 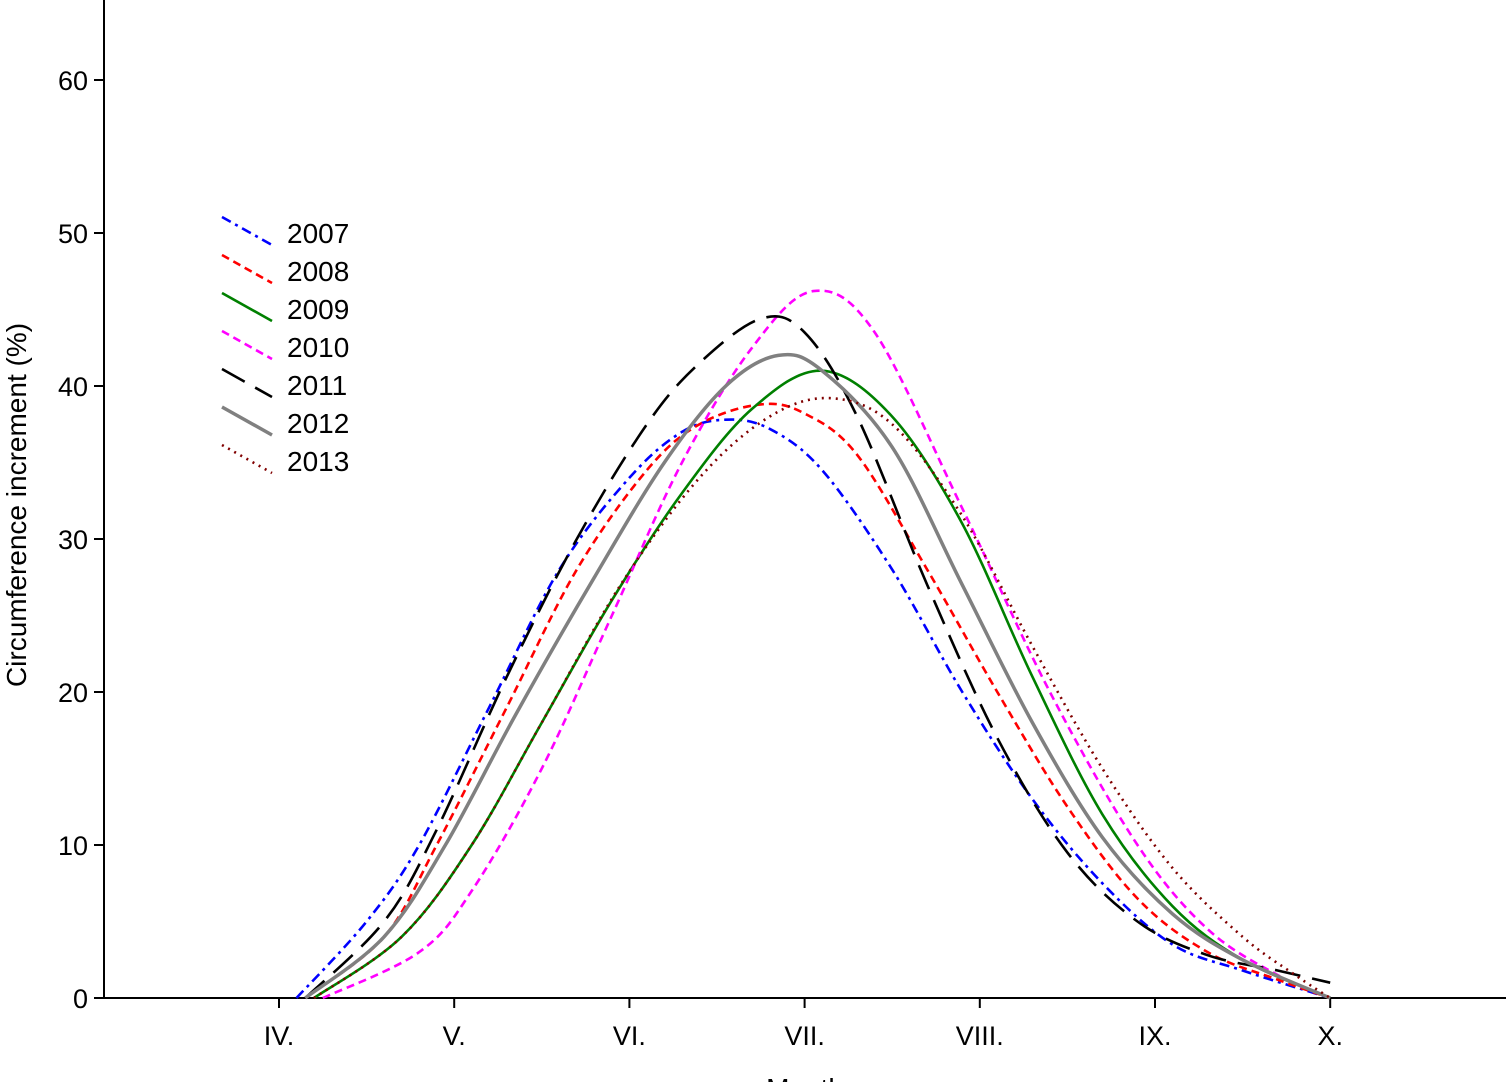 I want to click on y-tick-label: 20, so click(x=73, y=693).